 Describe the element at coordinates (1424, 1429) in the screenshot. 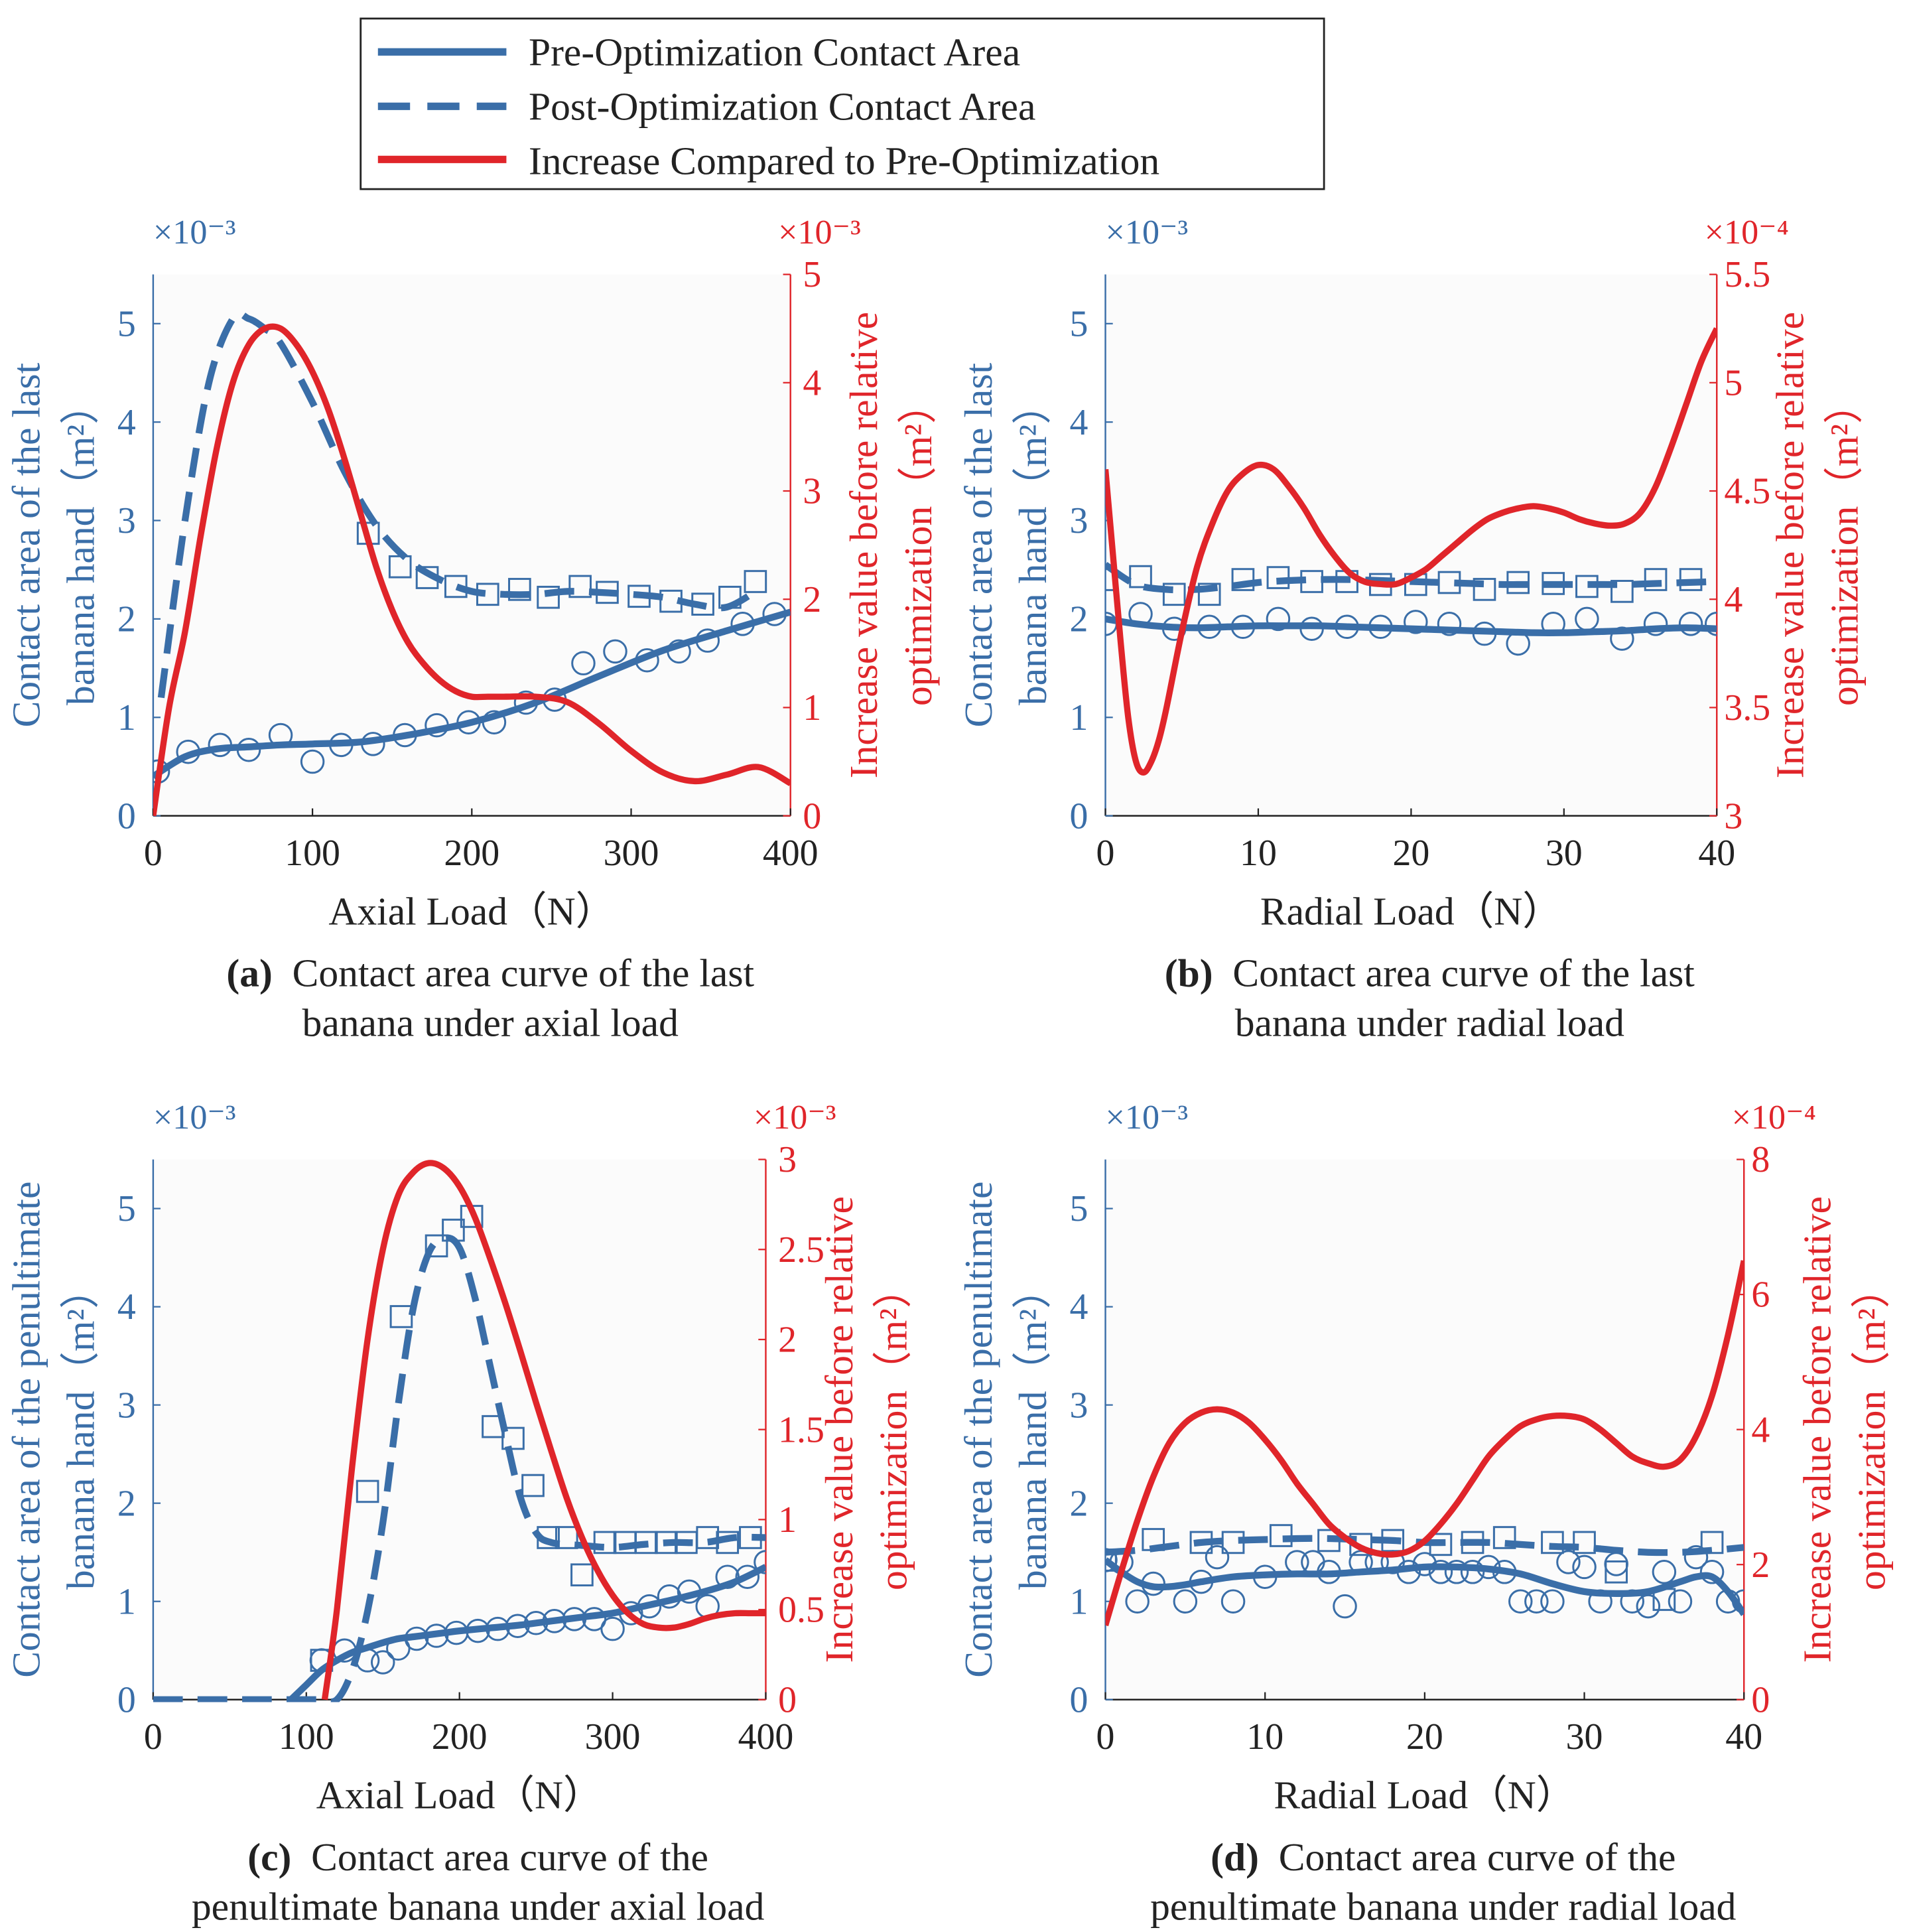

I see `plot-area-d` at that location.